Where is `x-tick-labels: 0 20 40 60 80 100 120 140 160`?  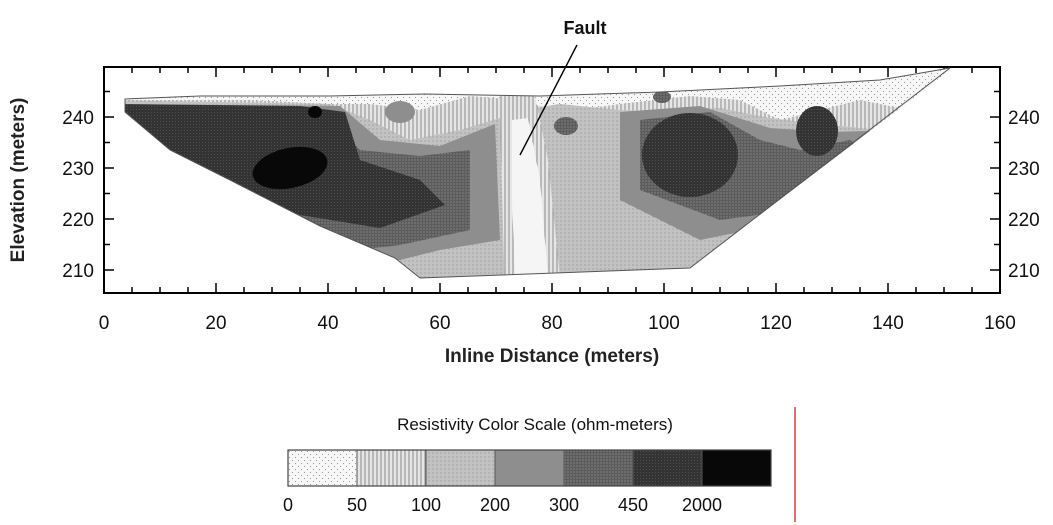
x-tick-labels: 0 20 40 60 80 100 120 140 160 is located at coordinates (557, 323).